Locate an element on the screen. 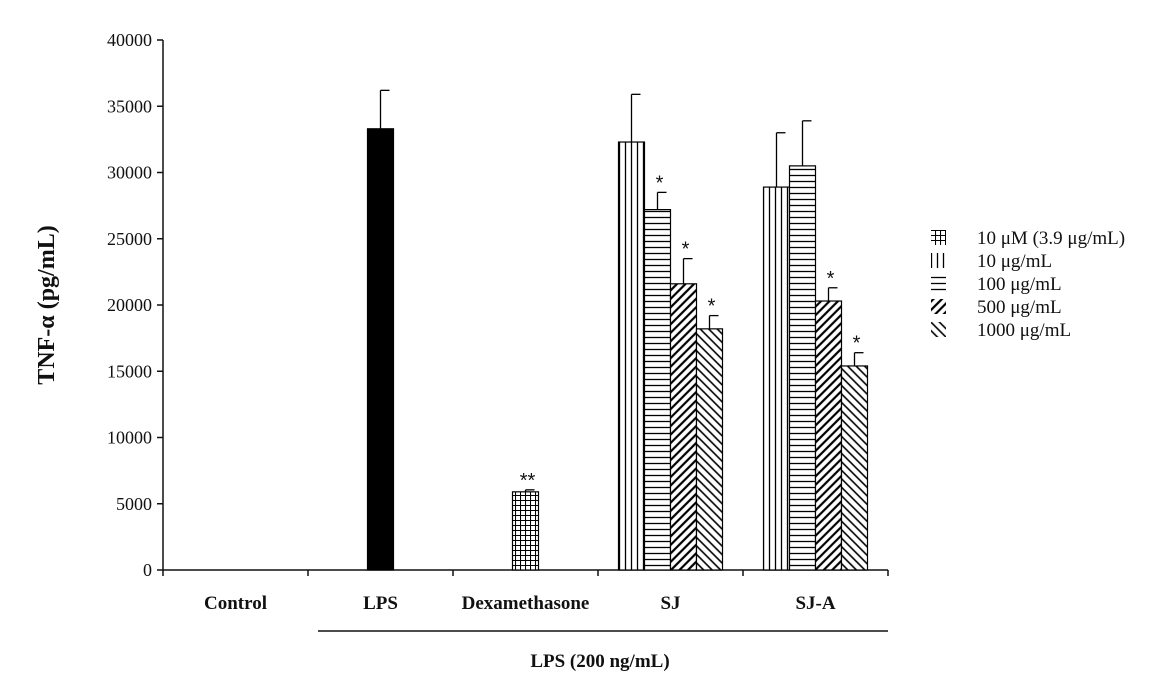 The height and width of the screenshot is (689, 1174). legend-label: 1000 μg/mL is located at coordinates (1024, 330).